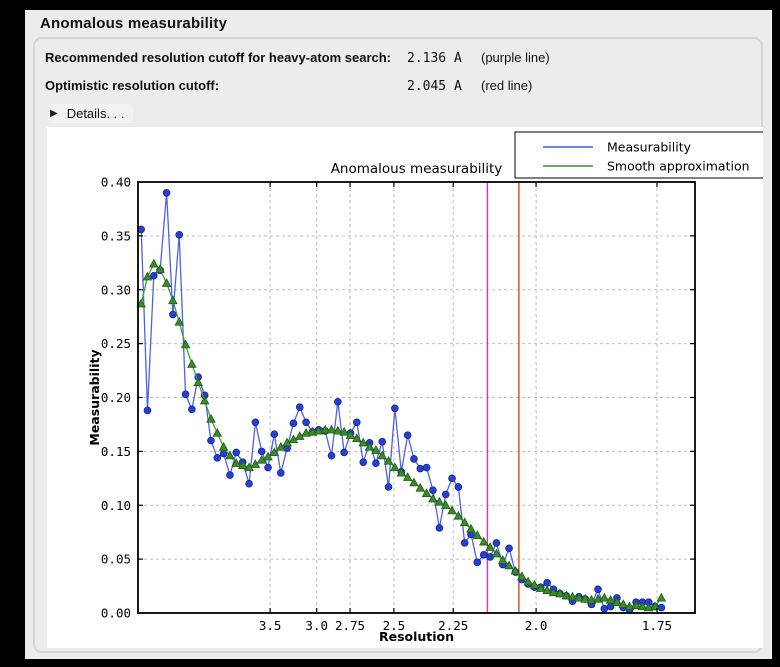 This screenshot has width=780, height=667. Describe the element at coordinates (657, 625) in the screenshot. I see `x-tick-label: 1.75` at that location.